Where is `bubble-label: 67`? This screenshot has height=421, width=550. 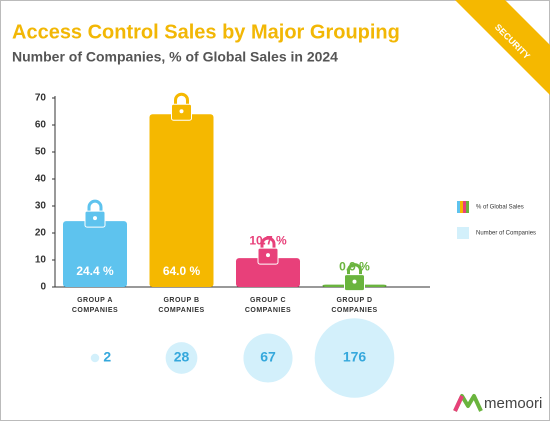 bubble-label: 67 is located at coordinates (268, 357).